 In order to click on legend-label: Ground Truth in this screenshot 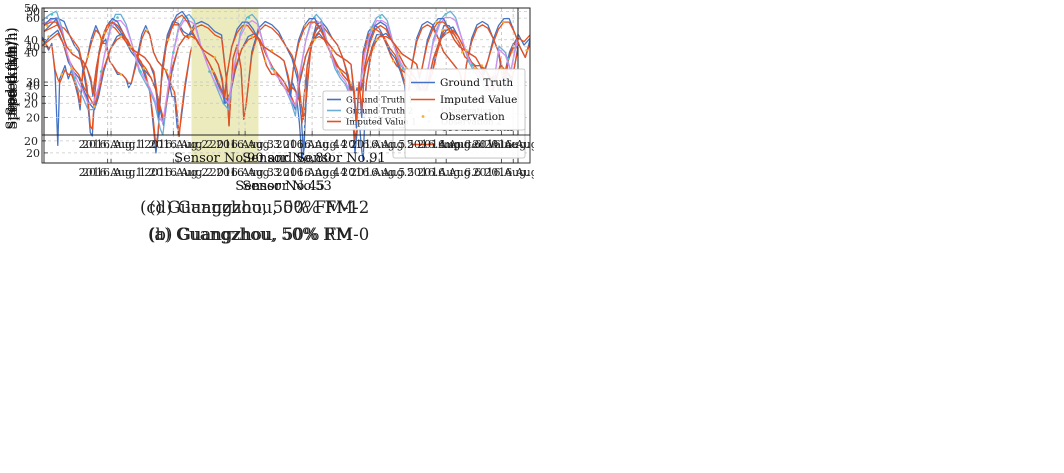, I will do `click(476, 83)`.